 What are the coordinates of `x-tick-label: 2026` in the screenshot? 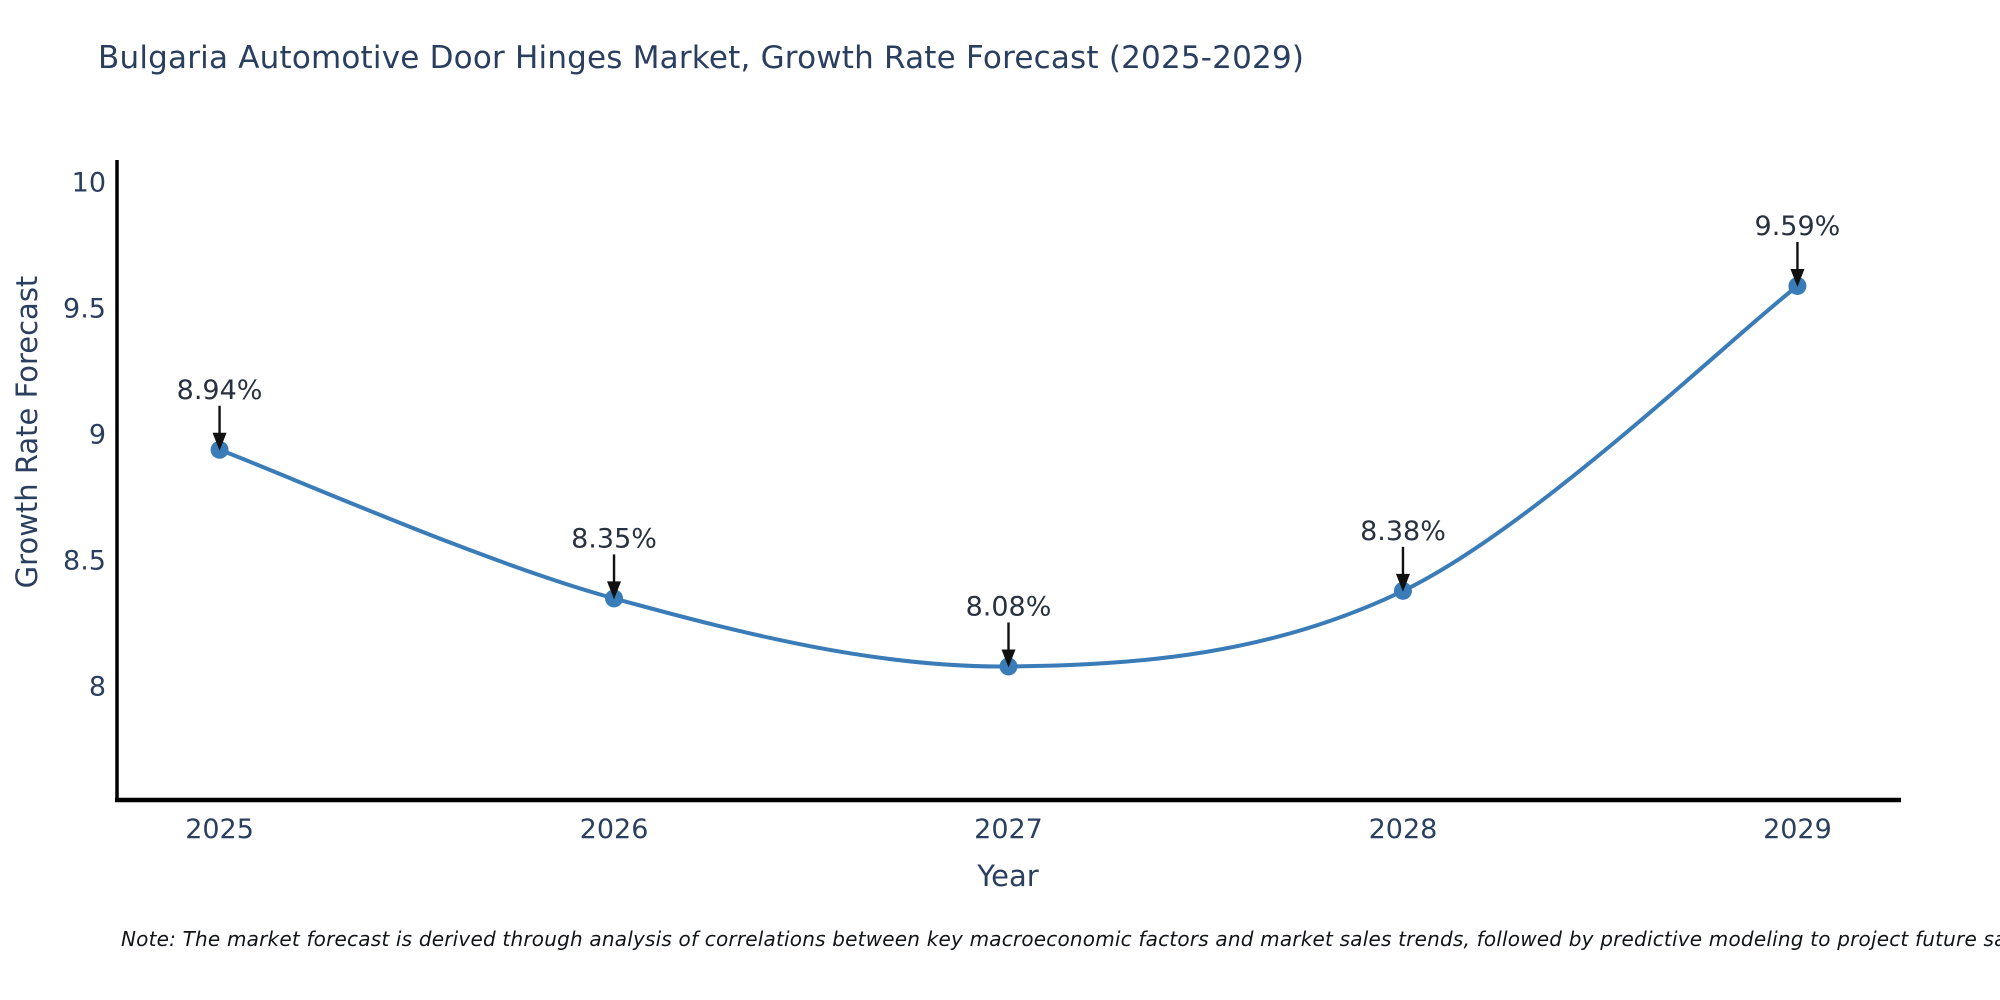 It's located at (614, 829).